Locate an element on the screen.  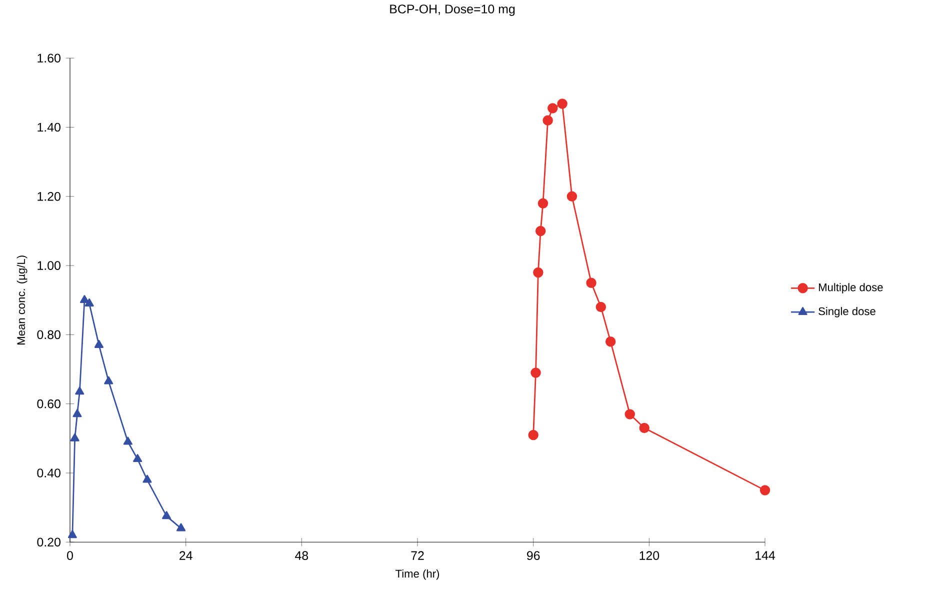
x-tick-label: 144 is located at coordinates (766, 555).